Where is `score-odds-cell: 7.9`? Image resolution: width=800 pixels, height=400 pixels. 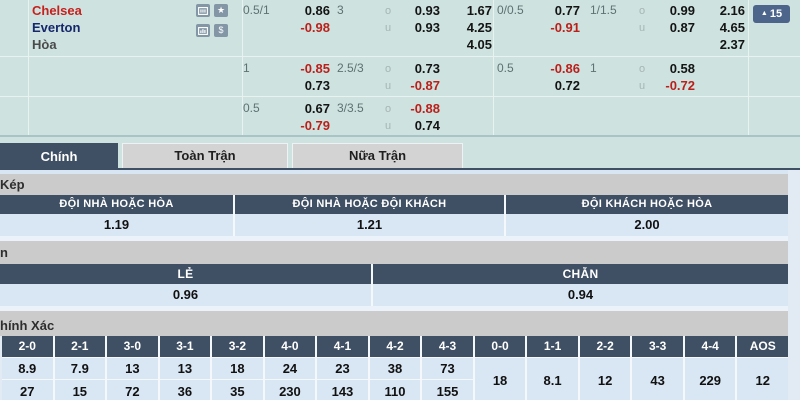
score-odds-cell: 7.9 is located at coordinates (80, 368).